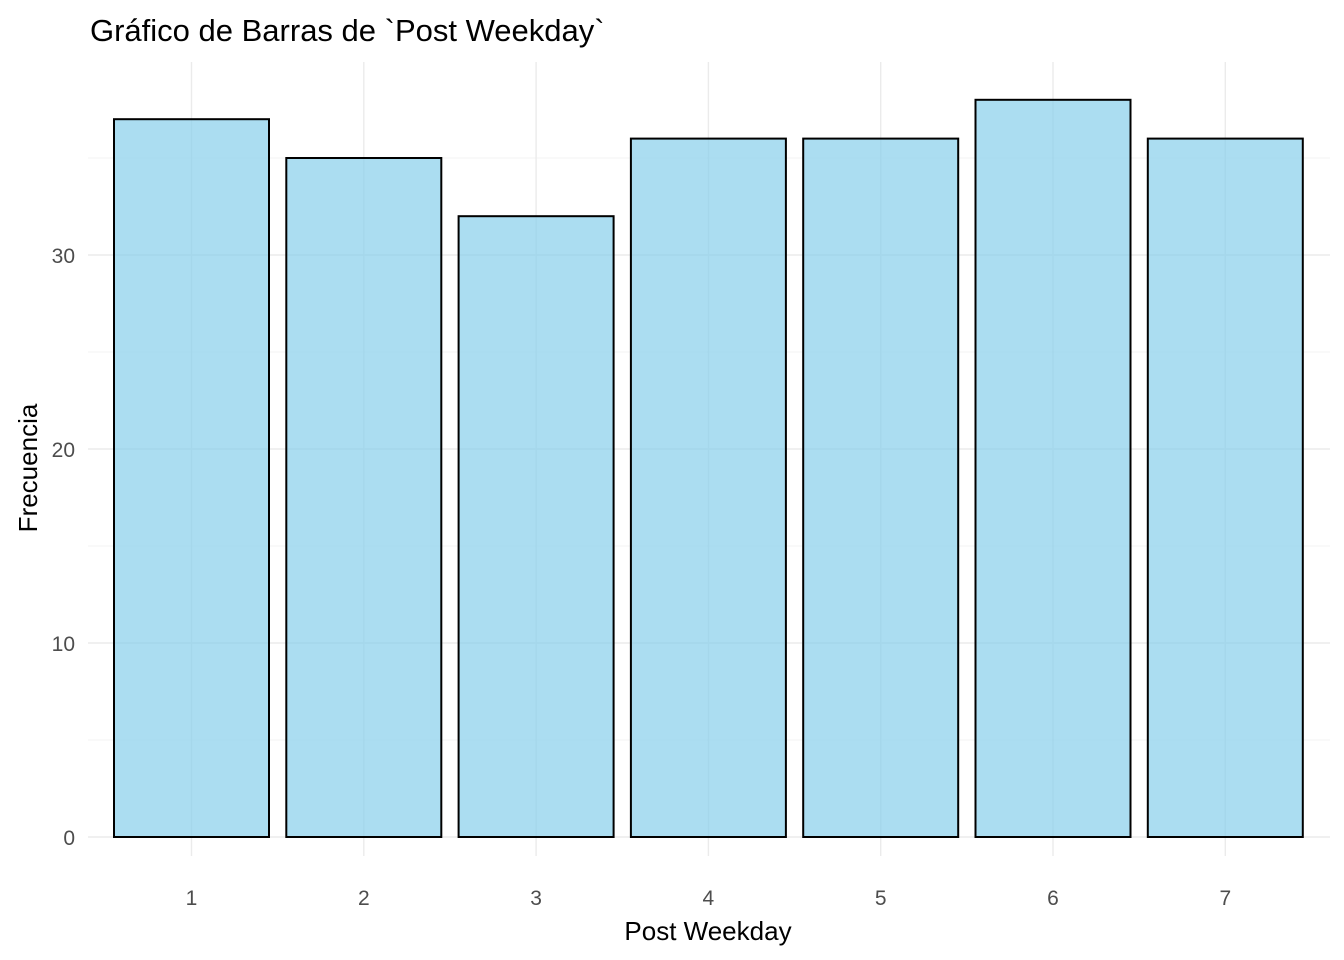  Describe the element at coordinates (347, 30) in the screenshot. I see `chart-title: Gráfico de Barras de `Post Weekday`` at that location.